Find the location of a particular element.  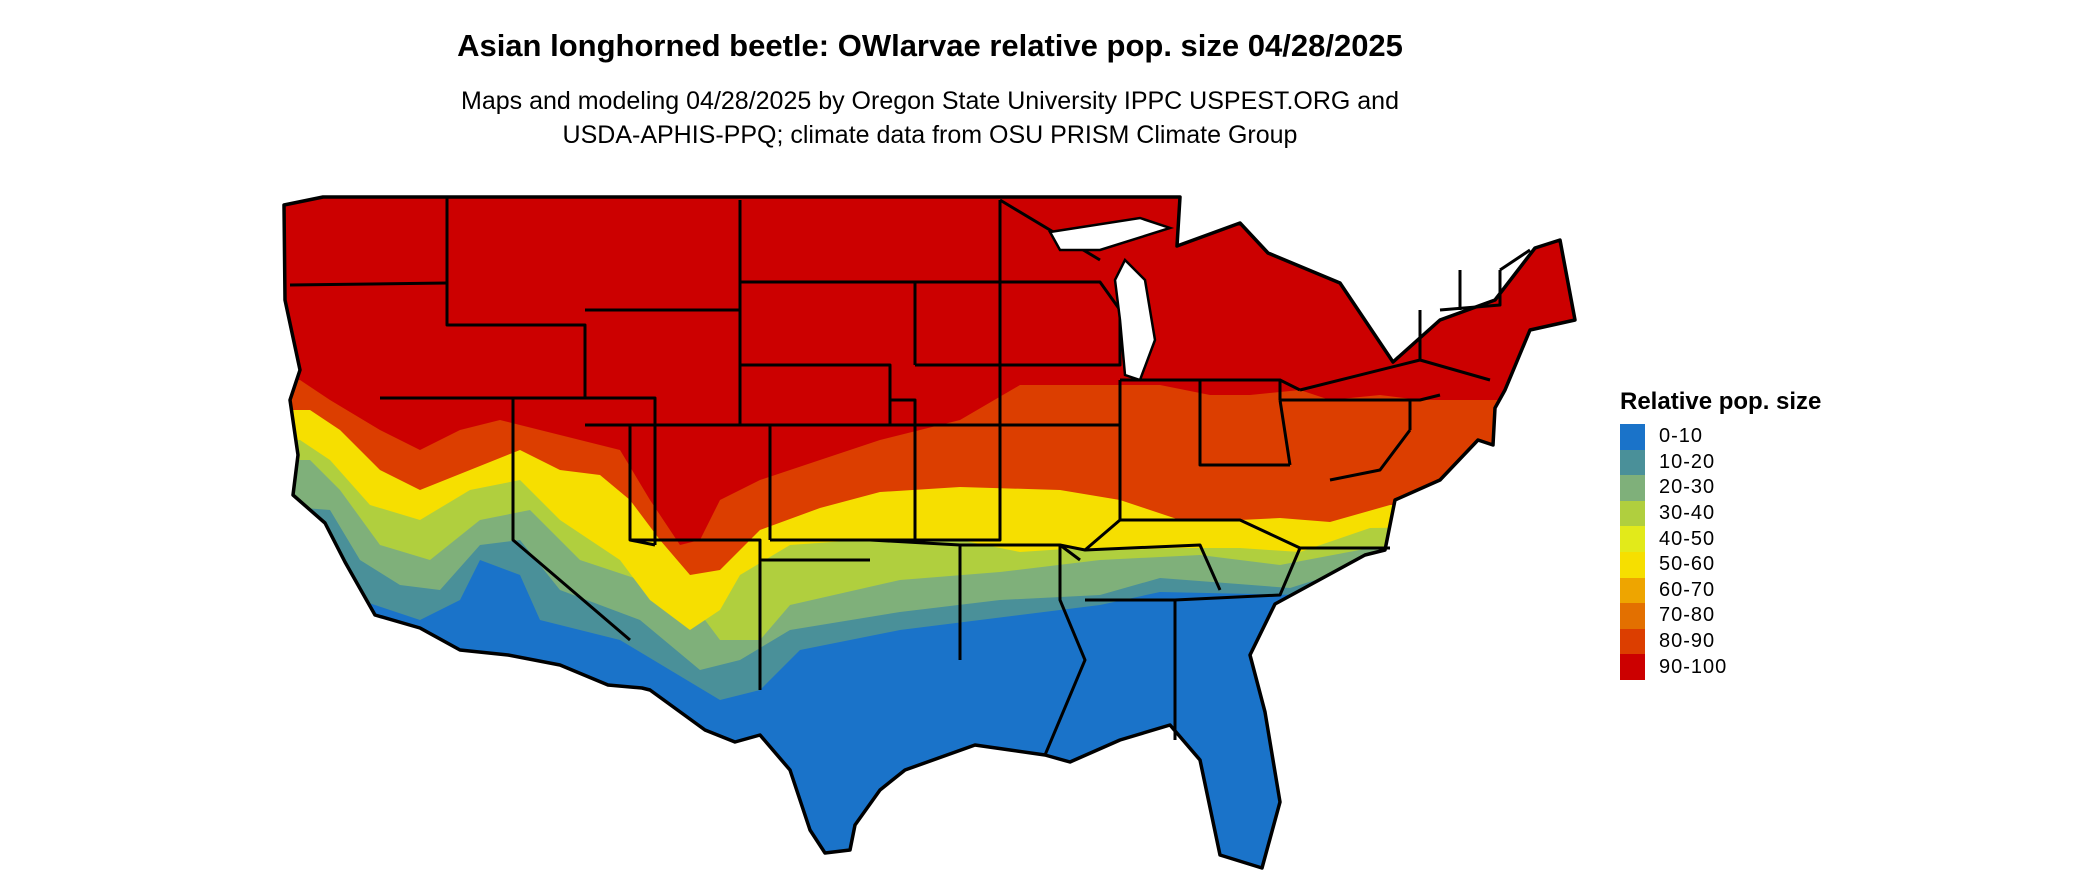

legend-label: 10-20 is located at coordinates (1687, 461).